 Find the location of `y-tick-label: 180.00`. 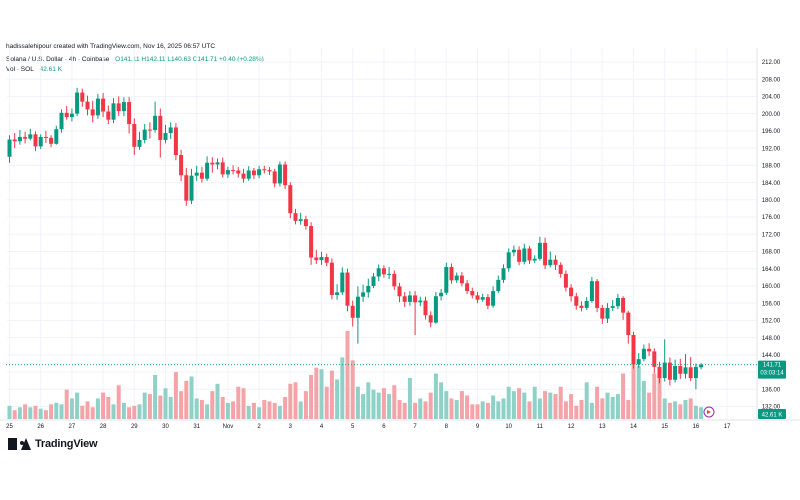

y-tick-label: 180.00 is located at coordinates (771, 201).